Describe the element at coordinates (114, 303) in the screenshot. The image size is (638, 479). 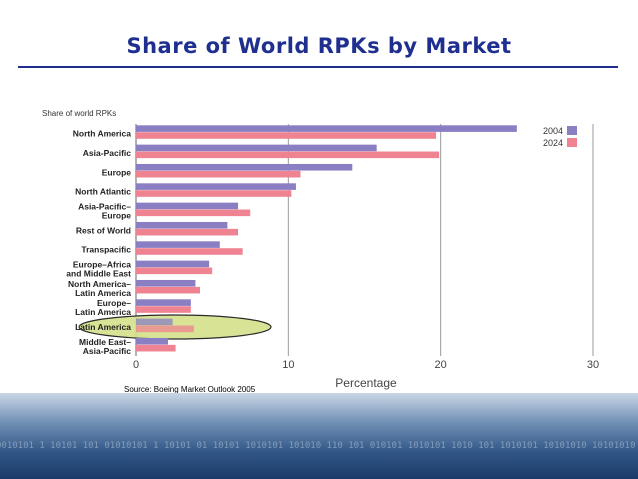
I see `category-label: Europe–` at that location.